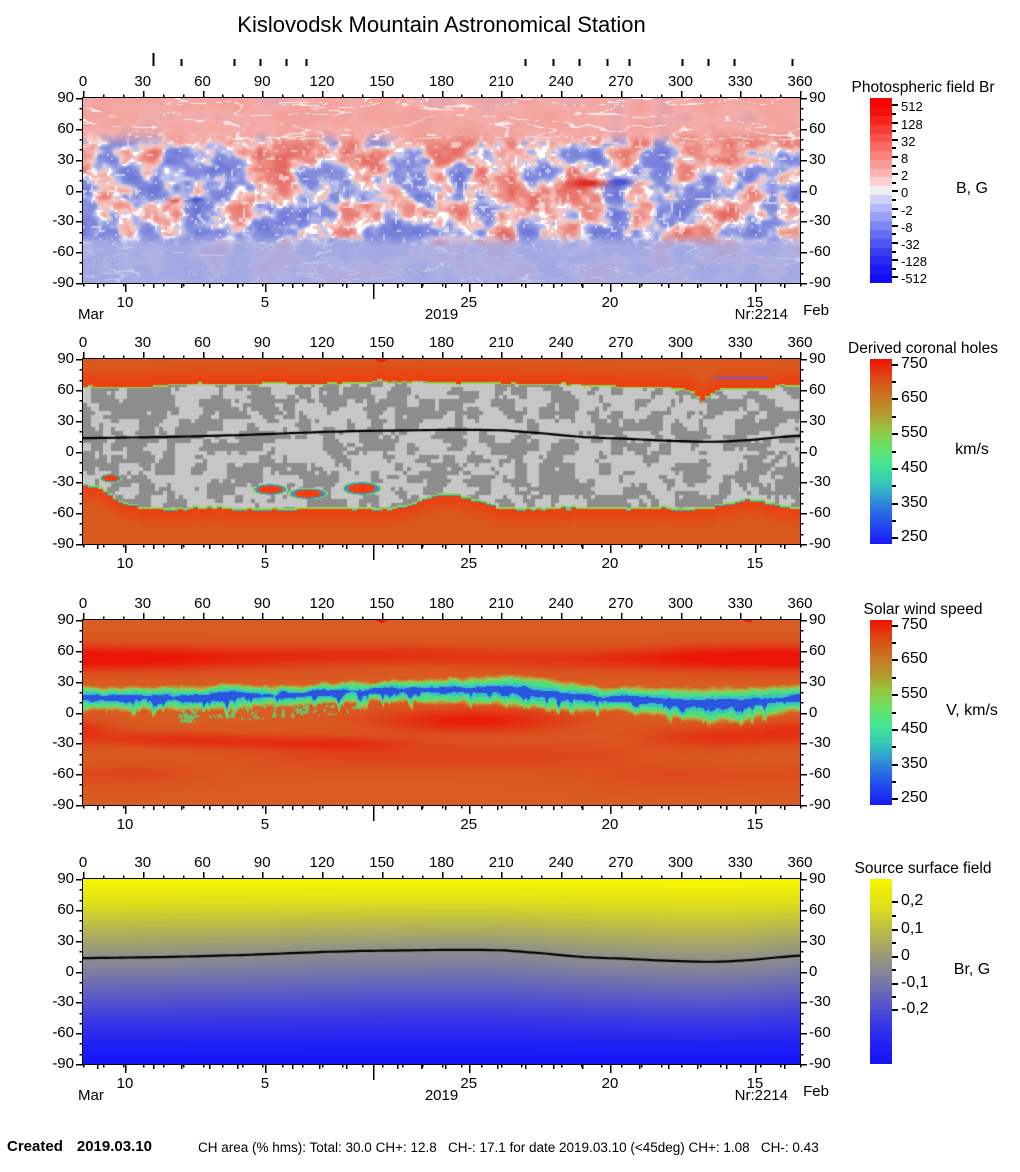  I want to click on colorbar-tick-label: 750, so click(914, 624).